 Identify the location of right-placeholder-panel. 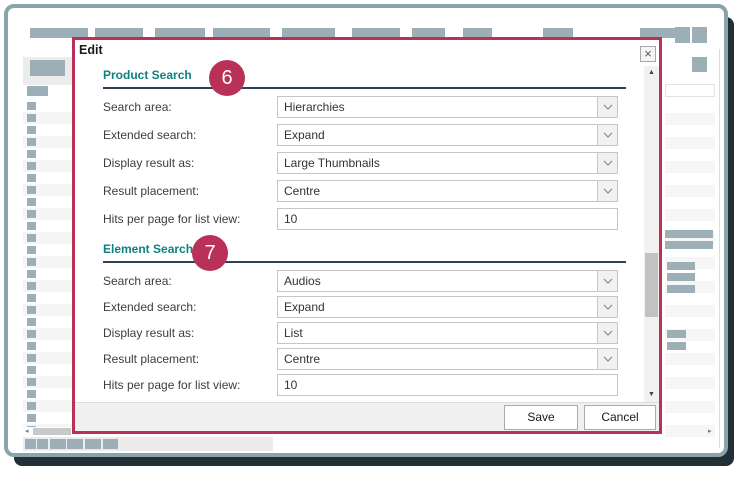
(692, 248).